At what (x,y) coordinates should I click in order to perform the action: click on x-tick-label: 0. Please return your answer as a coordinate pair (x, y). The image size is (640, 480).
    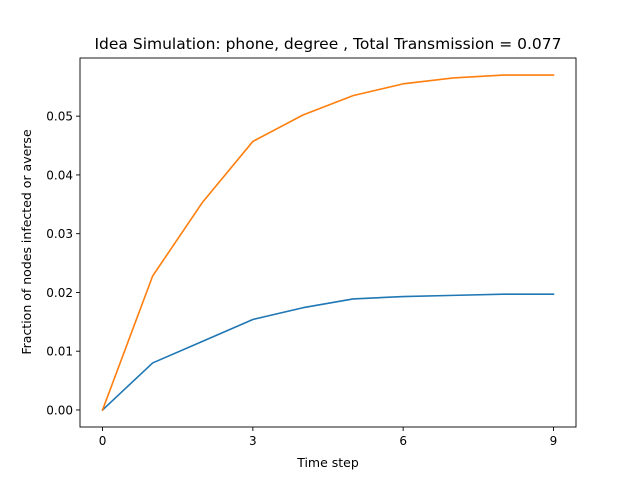
    Looking at the image, I should click on (103, 441).